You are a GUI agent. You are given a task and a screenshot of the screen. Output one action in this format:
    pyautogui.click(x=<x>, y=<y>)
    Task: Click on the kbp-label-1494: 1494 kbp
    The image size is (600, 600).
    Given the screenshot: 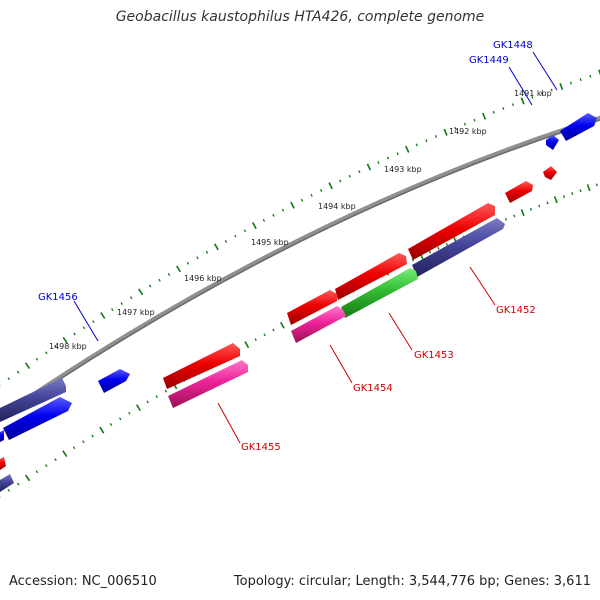 What is the action you would take?
    pyautogui.click(x=337, y=206)
    